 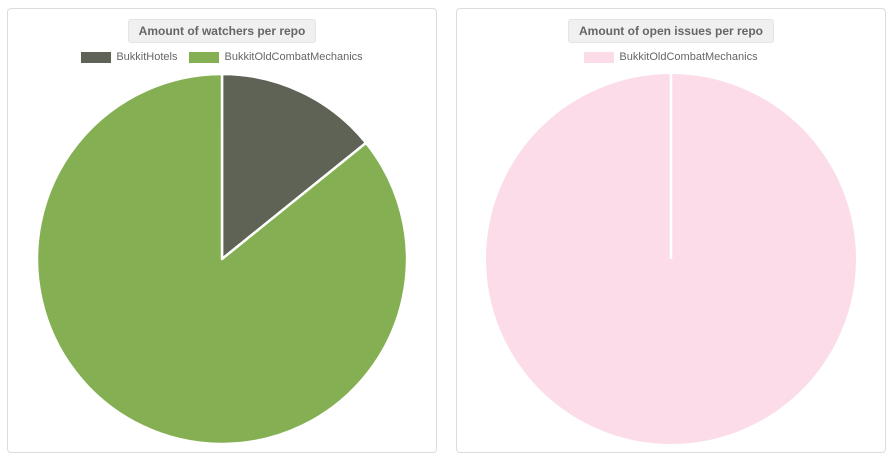 I want to click on open-issues-chart-title: Amount of open issues per repo, so click(x=671, y=31).